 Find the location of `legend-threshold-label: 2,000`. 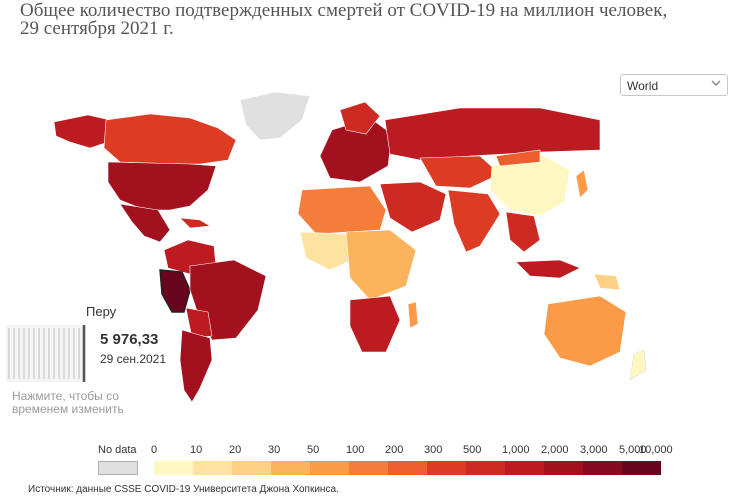

legend-threshold-label: 2,000 is located at coordinates (555, 450).